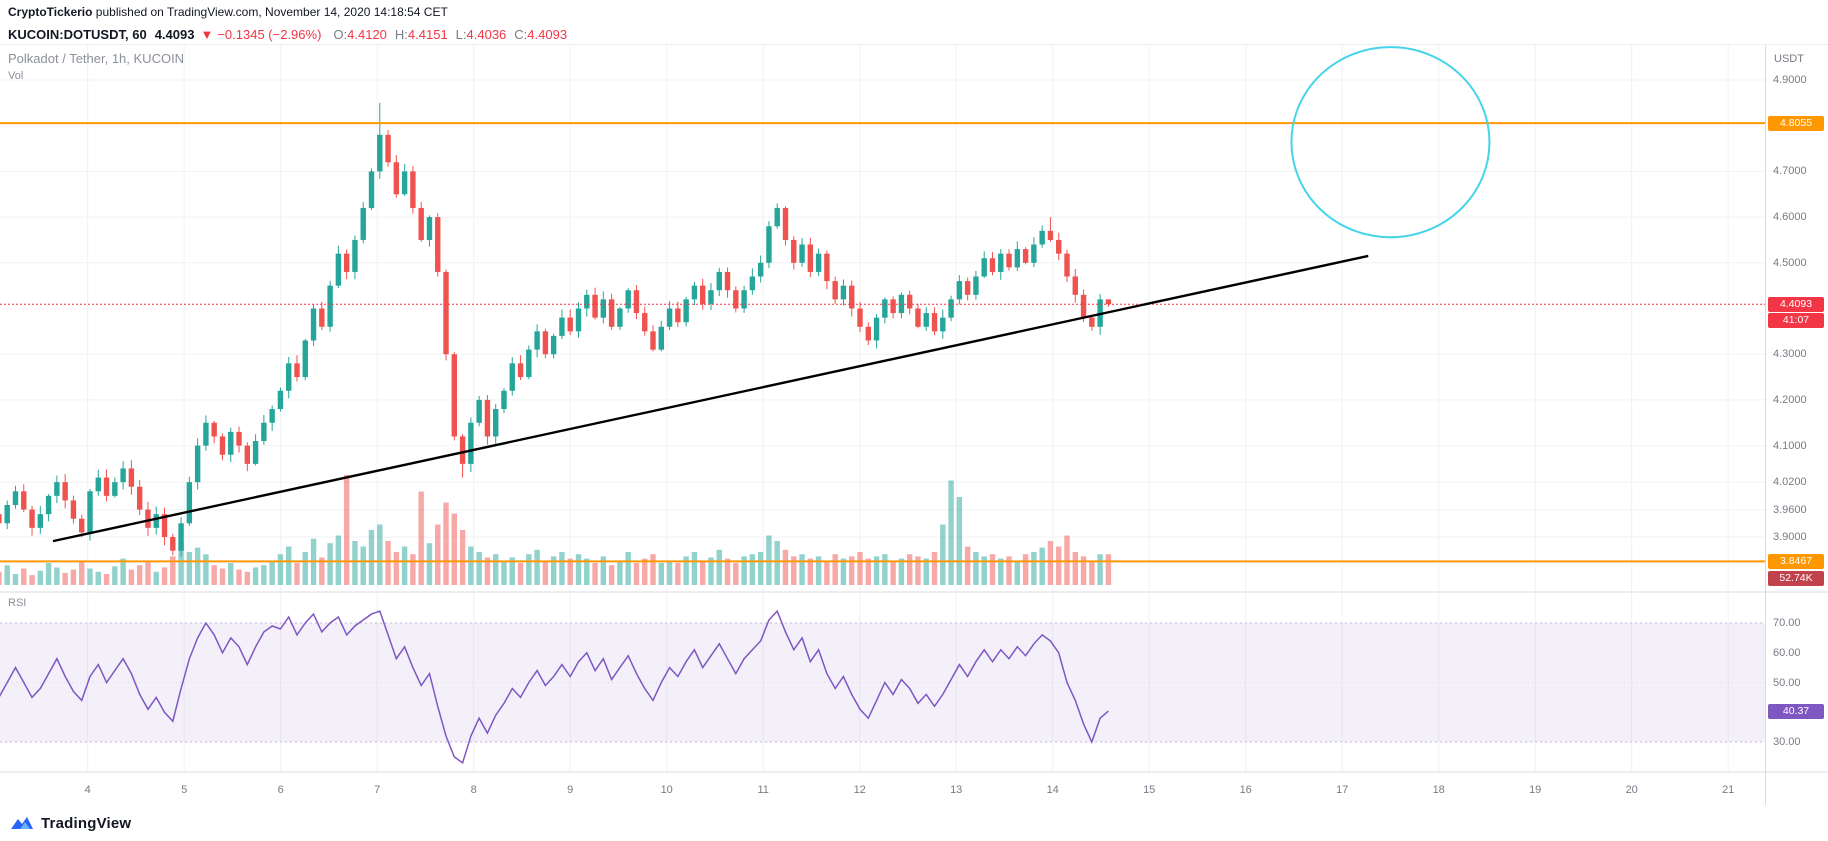  What do you see at coordinates (96, 58) in the screenshot?
I see `chart-legend-title: Polkadot / Tether, 1h, KUCOIN` at bounding box center [96, 58].